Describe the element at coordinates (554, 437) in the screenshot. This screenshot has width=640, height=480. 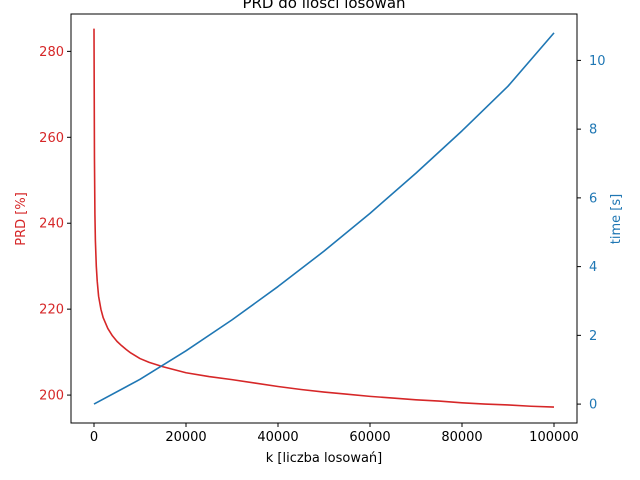
I see `x-tick-label: 100000` at that location.